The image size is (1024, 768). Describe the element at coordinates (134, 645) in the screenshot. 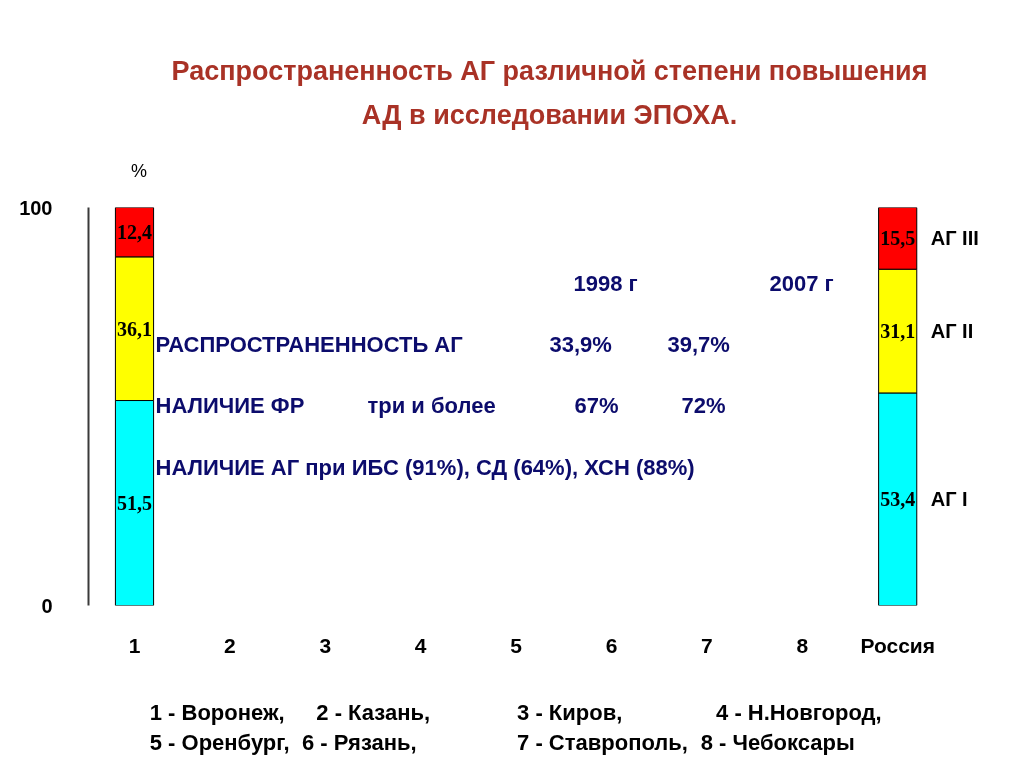

I see `x-tick-label: 1` at that location.